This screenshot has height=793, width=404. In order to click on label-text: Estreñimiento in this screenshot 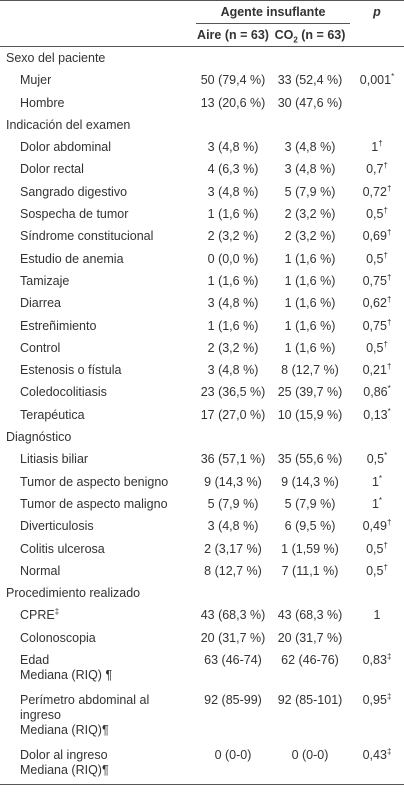, I will do `click(58, 325)`.